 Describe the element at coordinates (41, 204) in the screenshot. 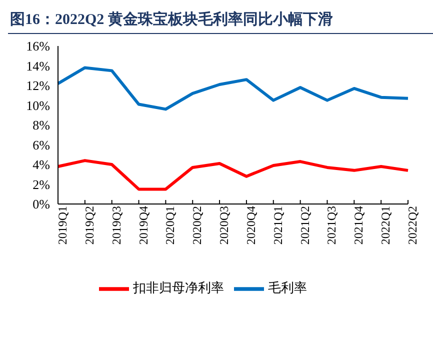

I see `y-tick-label: 0%` at that location.